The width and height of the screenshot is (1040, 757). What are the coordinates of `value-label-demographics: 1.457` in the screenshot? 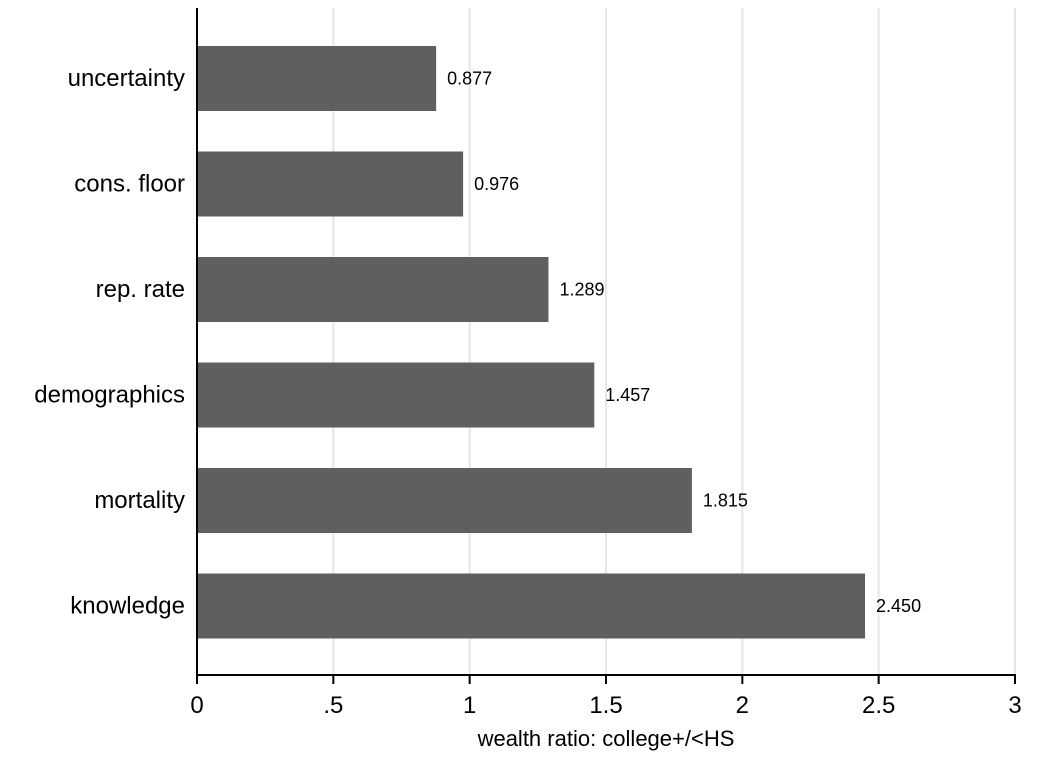 It's located at (627, 395).